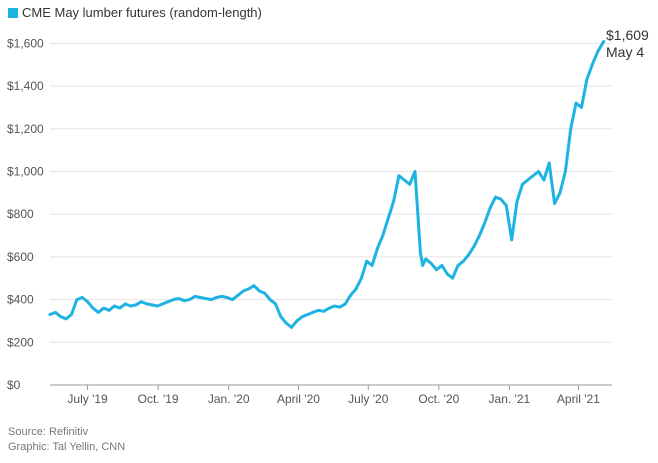  What do you see at coordinates (510, 399) in the screenshot?
I see `x-tick-label: Jan. '21` at bounding box center [510, 399].